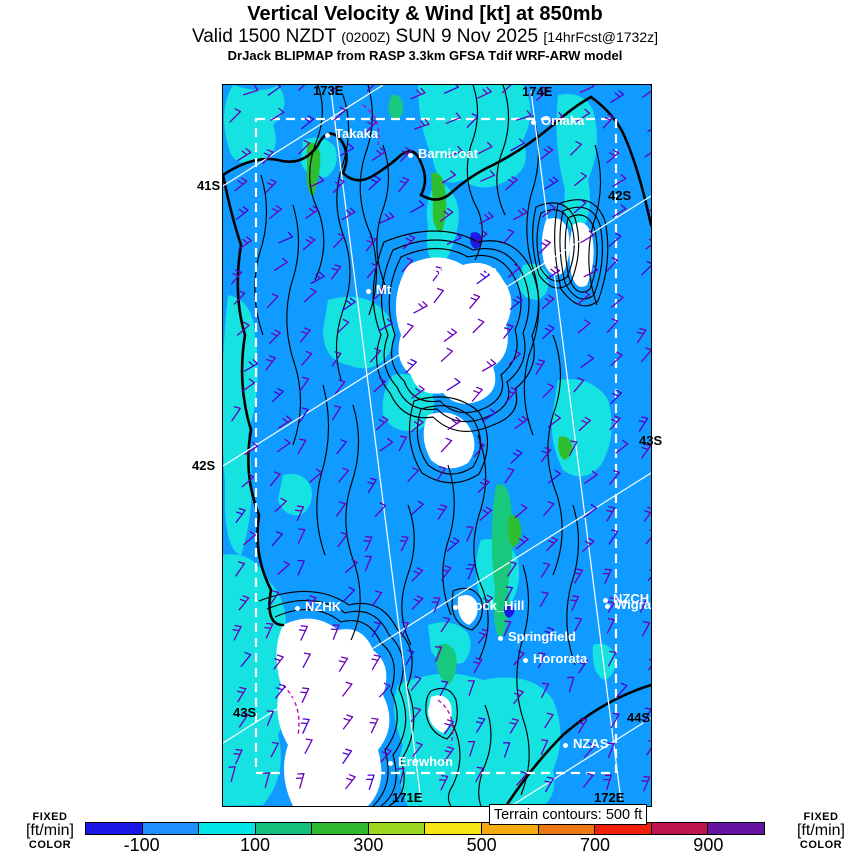 The width and height of the screenshot is (850, 860). What do you see at coordinates (50, 845) in the screenshot?
I see `color-label: COLOR` at bounding box center [50, 845].